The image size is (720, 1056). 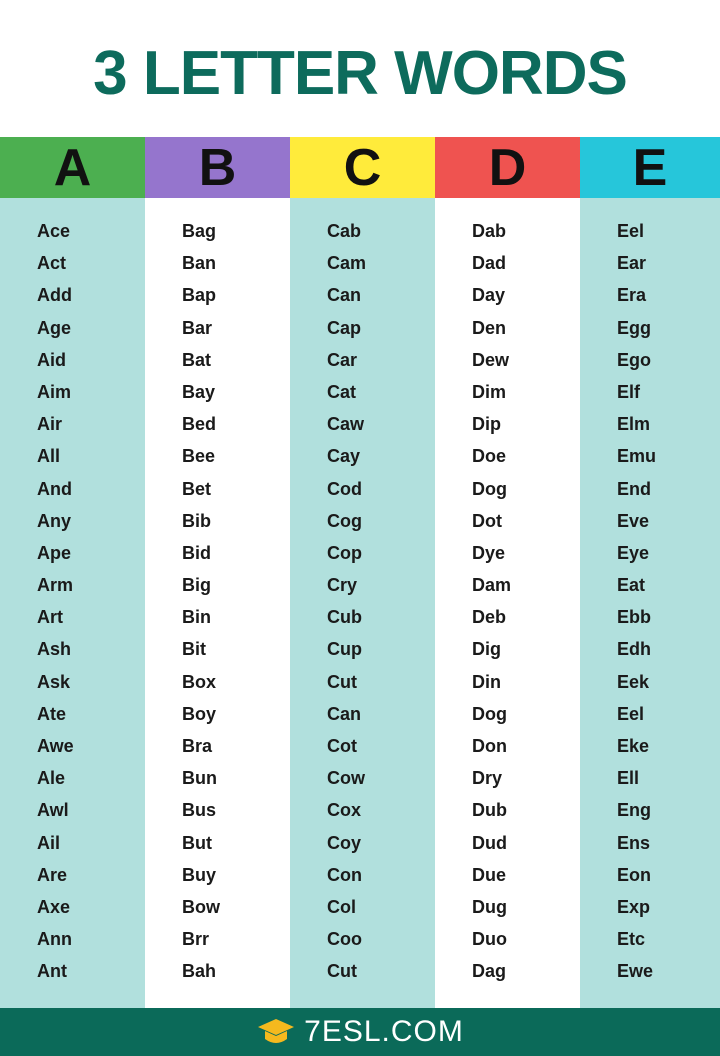 I want to click on word-item: Add, so click(x=54, y=295).